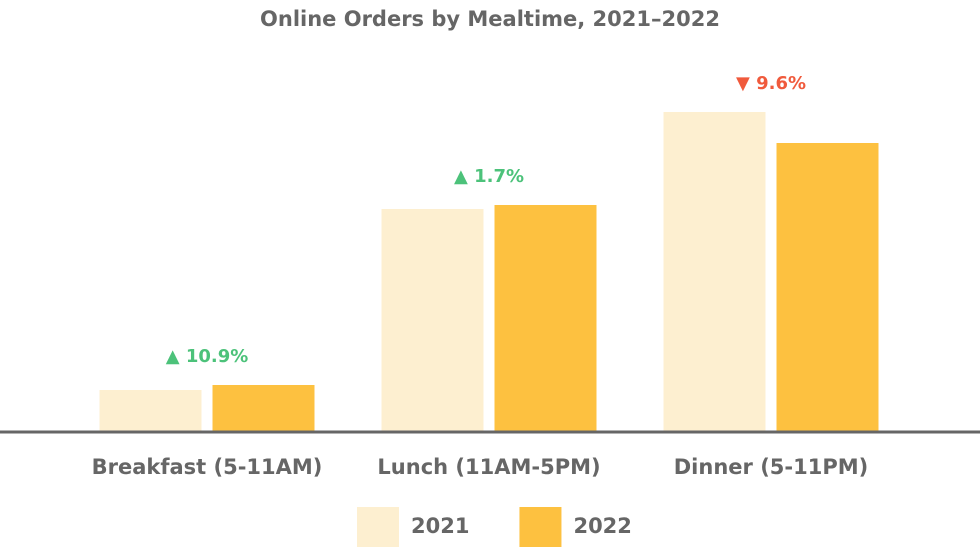  What do you see at coordinates (207, 467) in the screenshot?
I see `x-tick-label: Breakfast (5-11AM)` at bounding box center [207, 467].